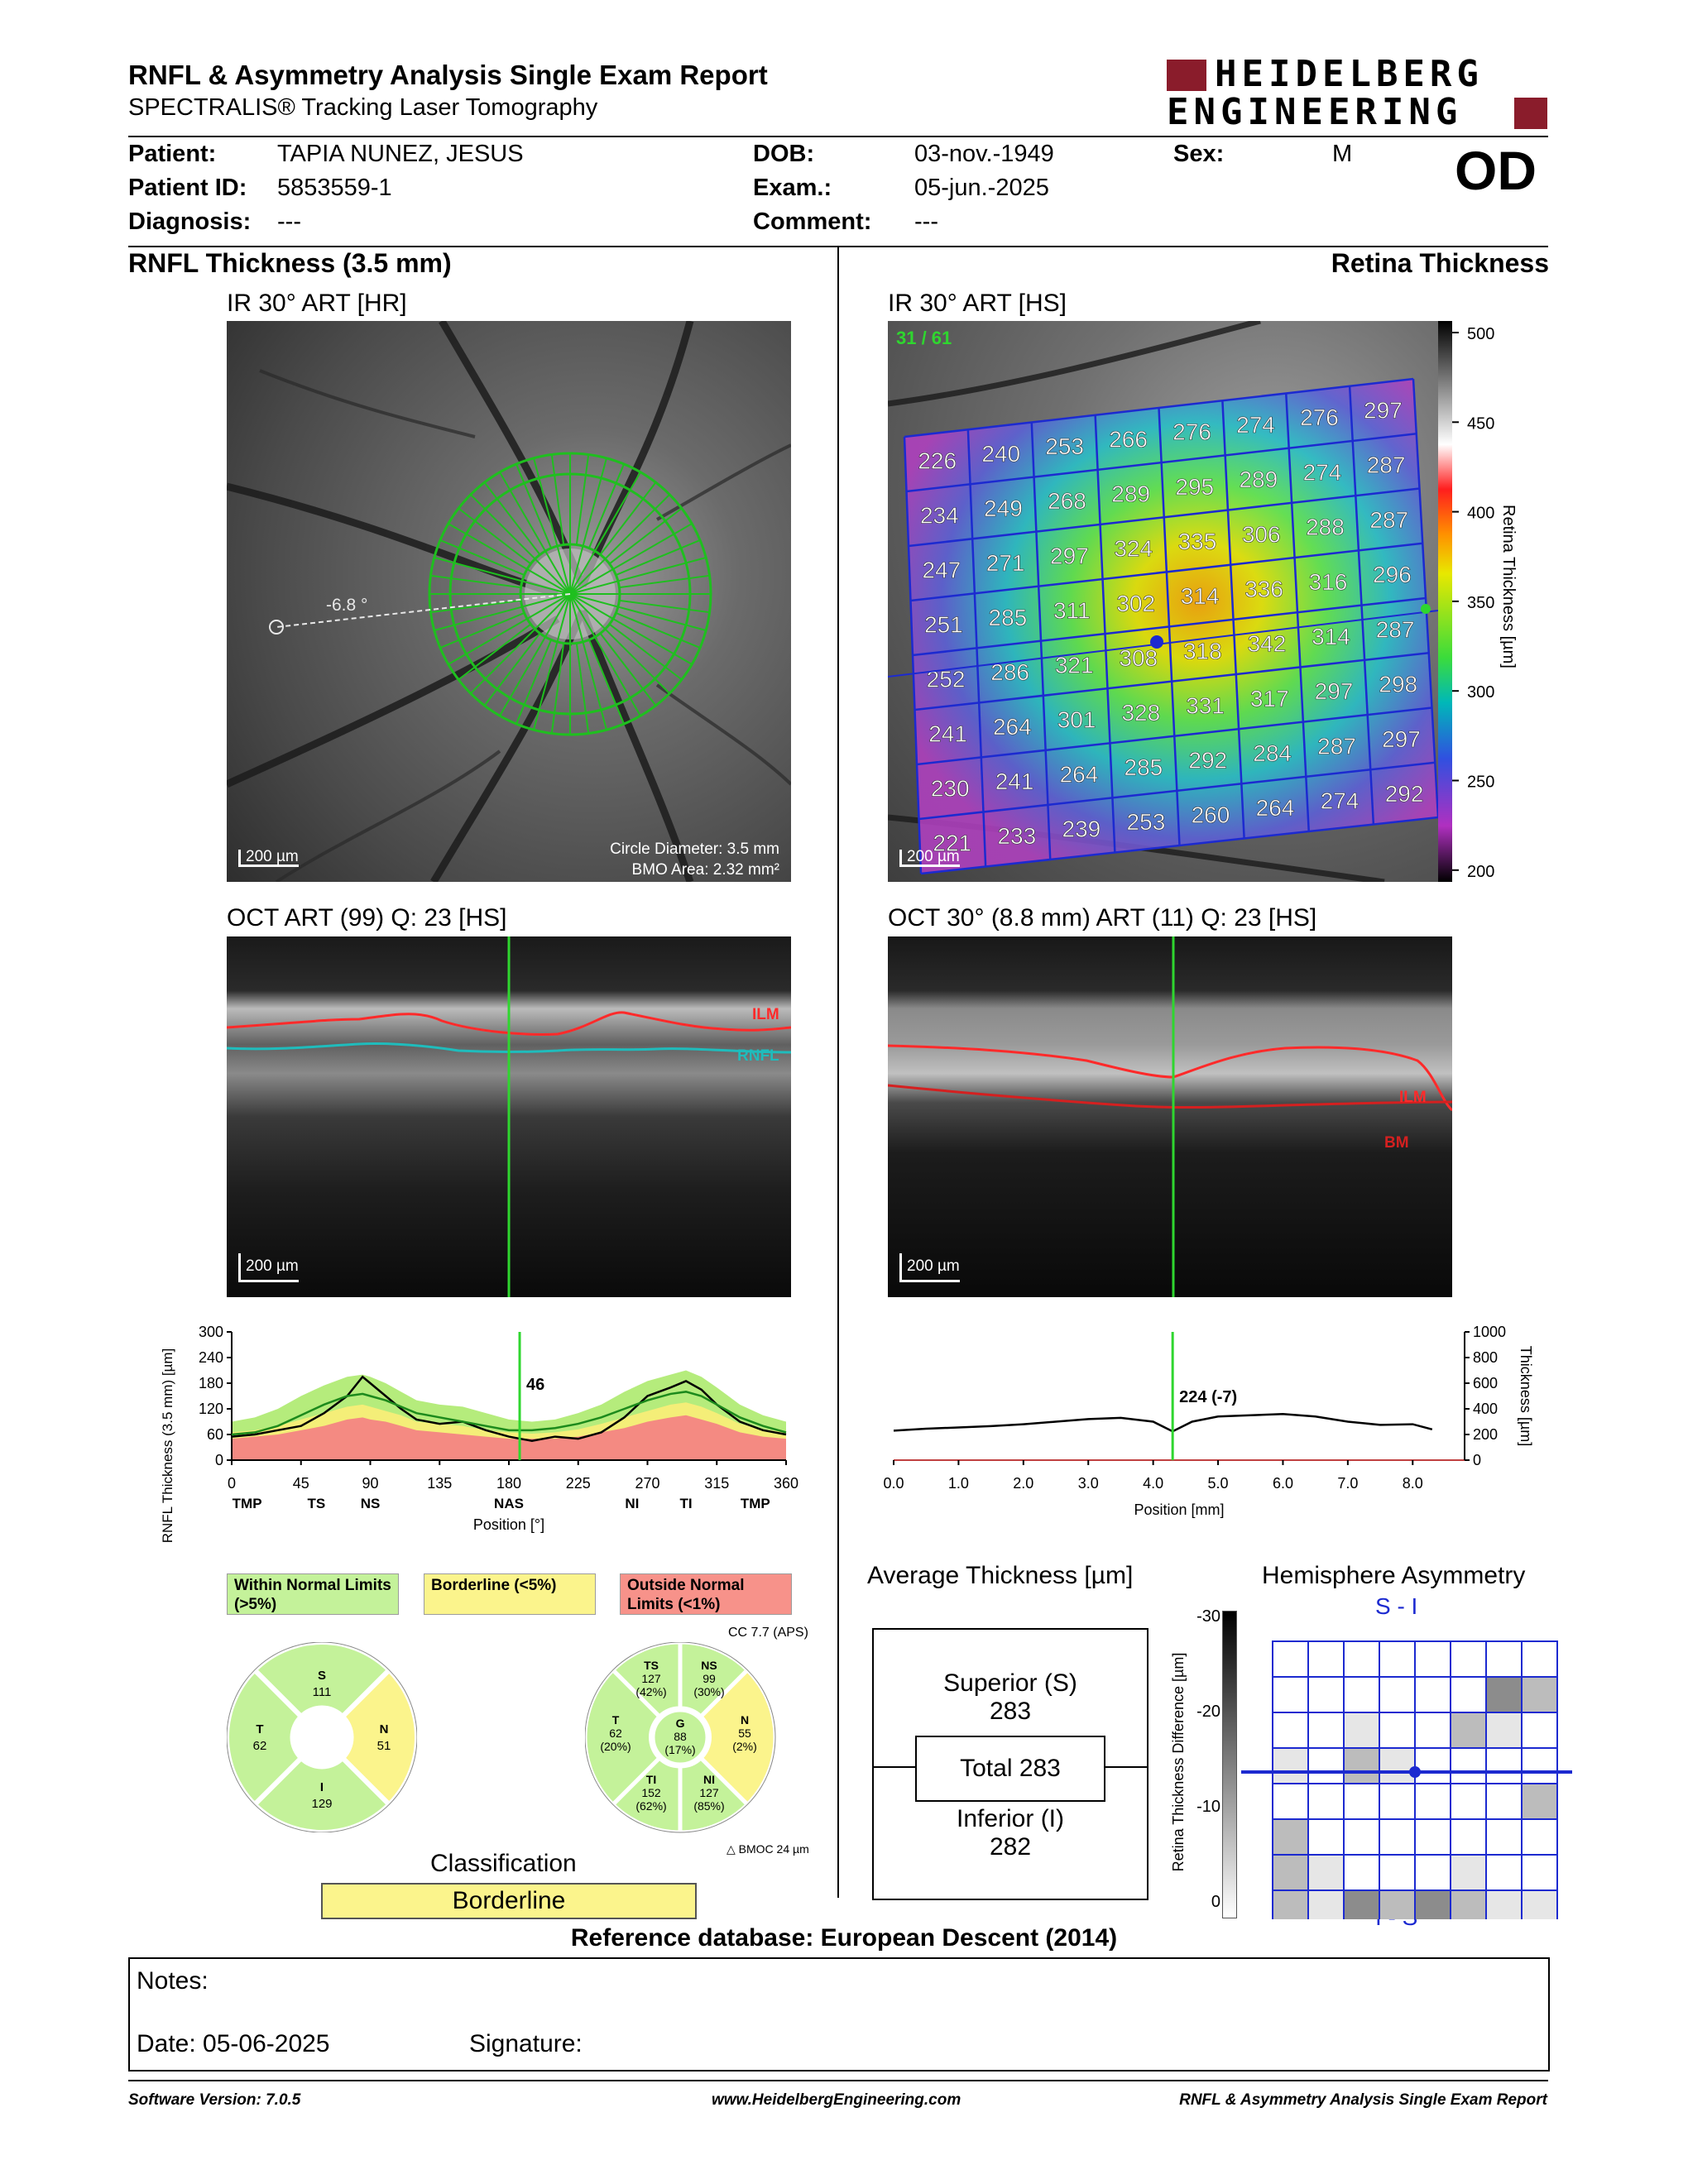 This screenshot has width=1688, height=2184. Describe the element at coordinates (1064, 446) in the screenshot. I see `grid-cell-value: 253` at that location.